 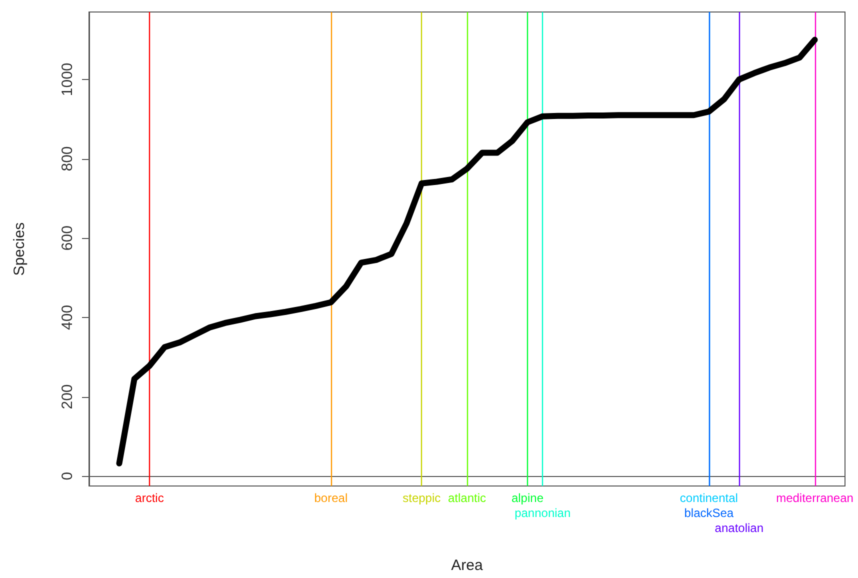 I want to click on x-axis-title: Area, so click(x=467, y=565).